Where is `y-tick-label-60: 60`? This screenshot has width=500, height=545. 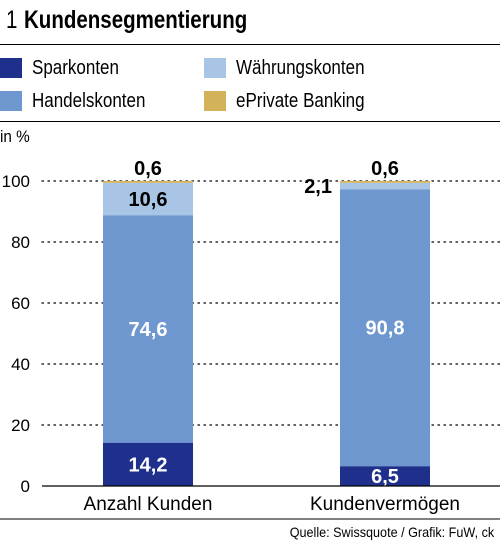
y-tick-label-60: 60 is located at coordinates (20, 303).